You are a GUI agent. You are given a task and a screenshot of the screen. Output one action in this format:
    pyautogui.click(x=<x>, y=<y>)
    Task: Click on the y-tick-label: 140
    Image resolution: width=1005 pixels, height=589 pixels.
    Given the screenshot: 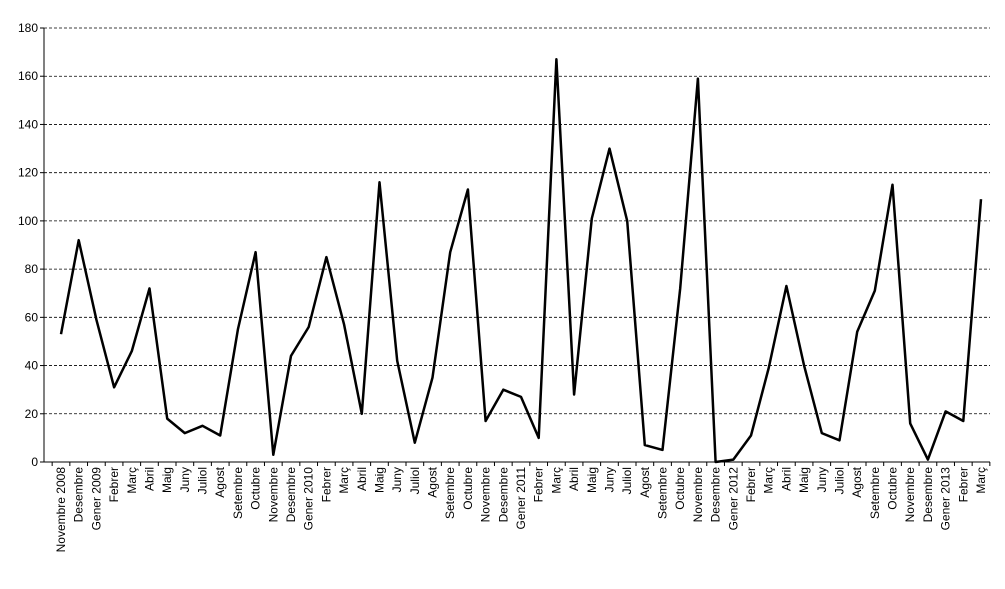 What is the action you would take?
    pyautogui.click(x=28, y=124)
    